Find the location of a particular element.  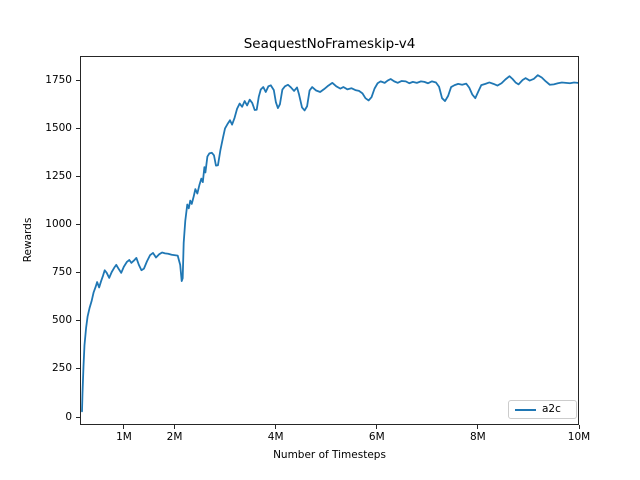

x-tick-label: 1M is located at coordinates (124, 437).